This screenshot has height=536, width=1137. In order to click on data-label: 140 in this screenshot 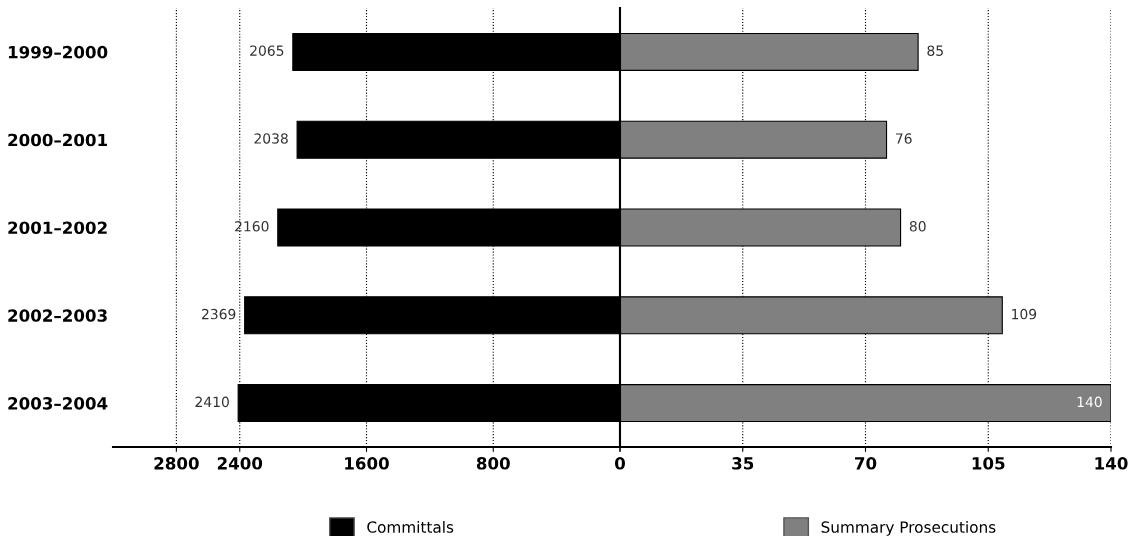, I will do `click(1089, 402)`.